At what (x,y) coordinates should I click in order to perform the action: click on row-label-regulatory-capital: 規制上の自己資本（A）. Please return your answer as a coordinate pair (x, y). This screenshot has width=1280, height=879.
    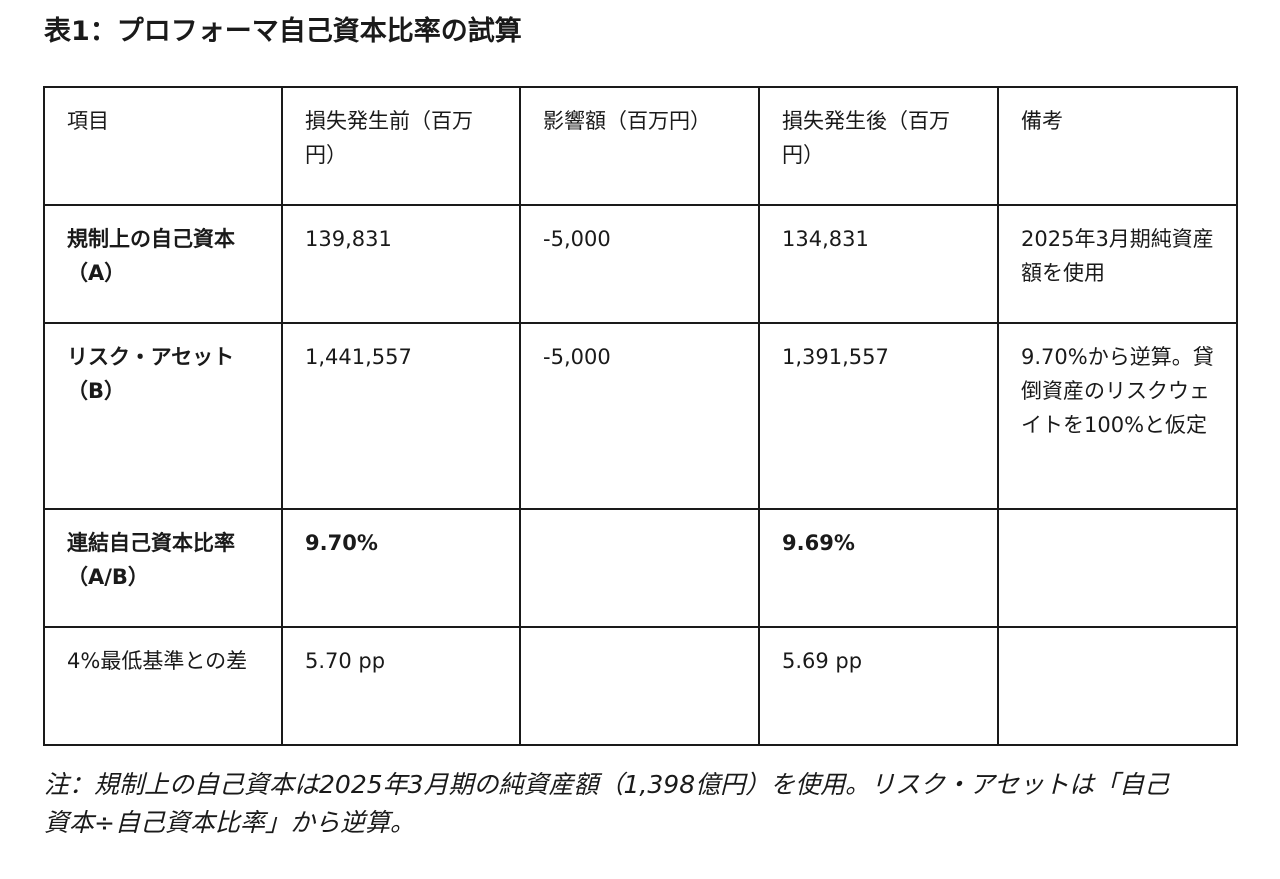
    Looking at the image, I should click on (163, 264).